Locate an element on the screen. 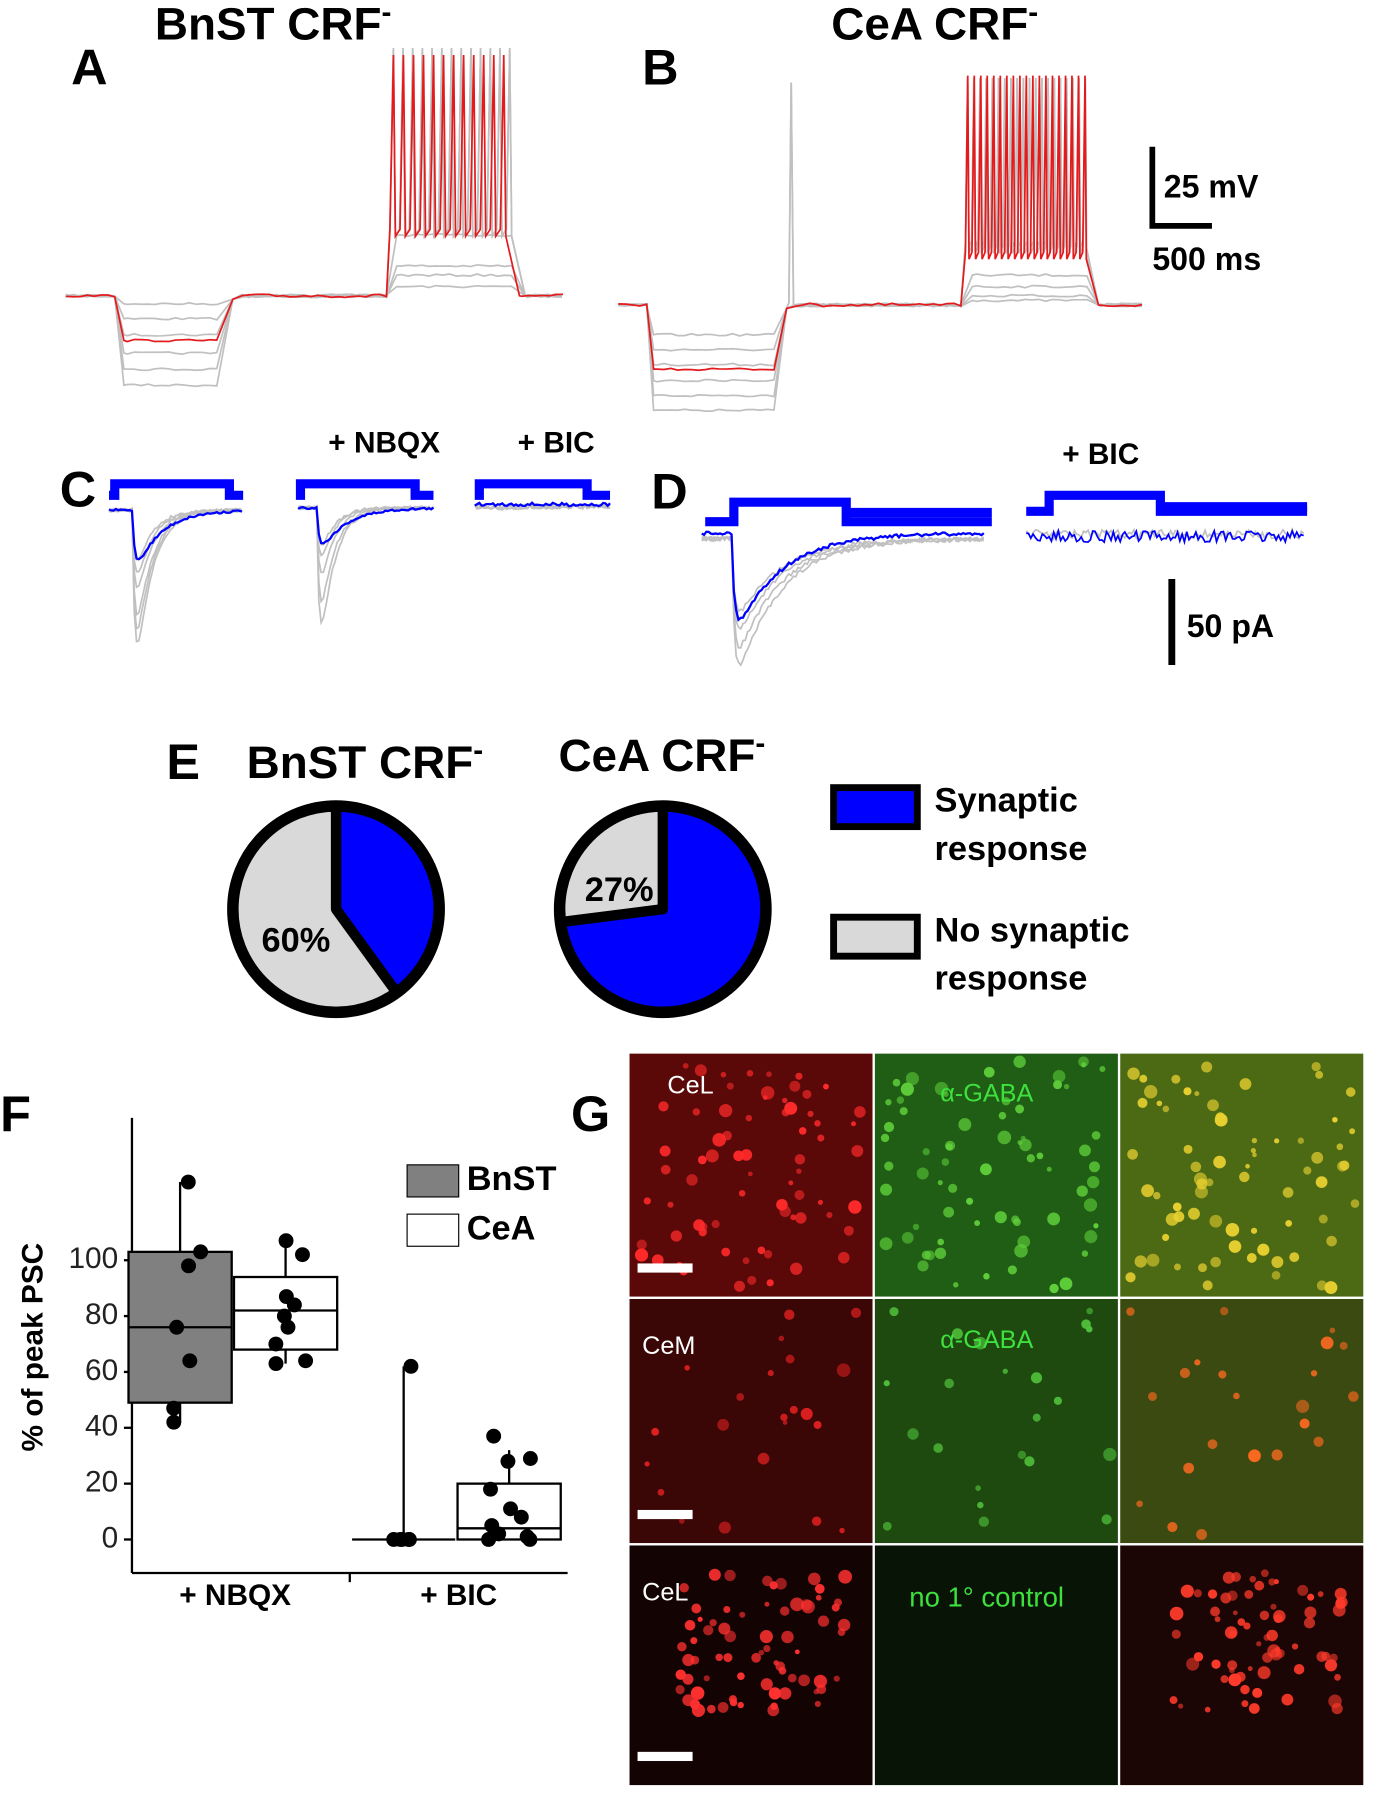 The height and width of the screenshot is (1805, 1376). title-text: CeA CRF is located at coordinates (656, 755).